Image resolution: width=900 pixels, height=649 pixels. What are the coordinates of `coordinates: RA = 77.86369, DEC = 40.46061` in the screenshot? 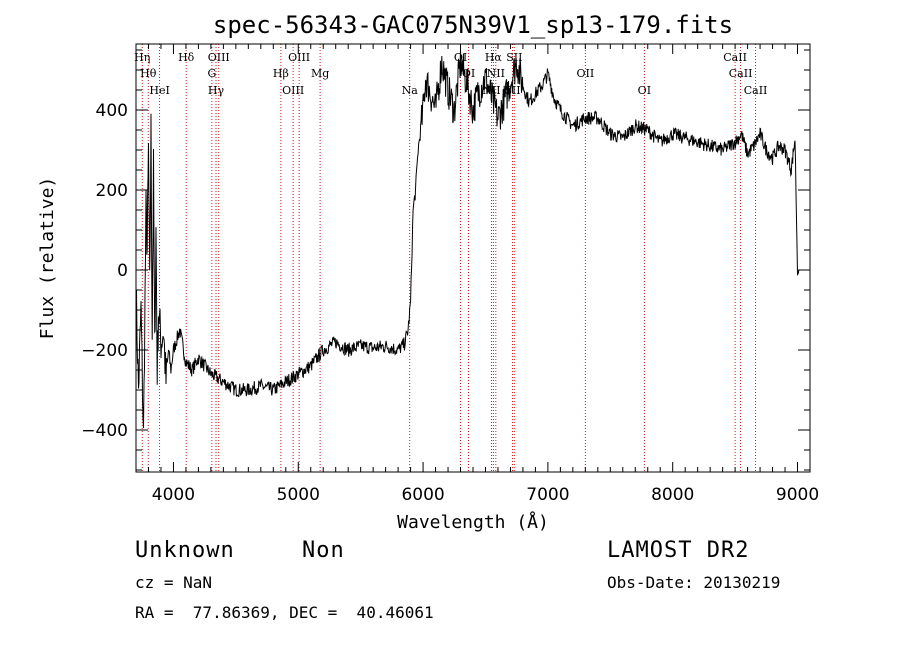 It's located at (284, 612).